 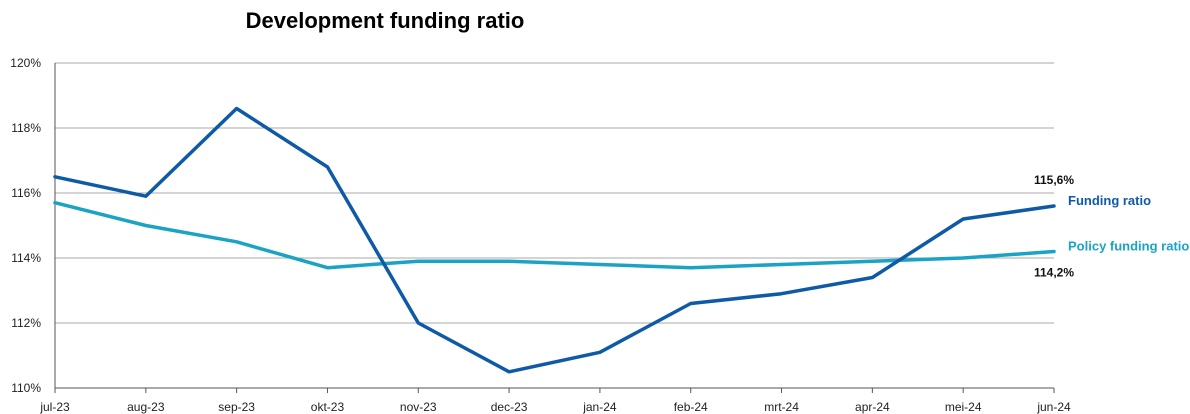 What do you see at coordinates (236, 407) in the screenshot?
I see `x-tick-label: sep-23` at bounding box center [236, 407].